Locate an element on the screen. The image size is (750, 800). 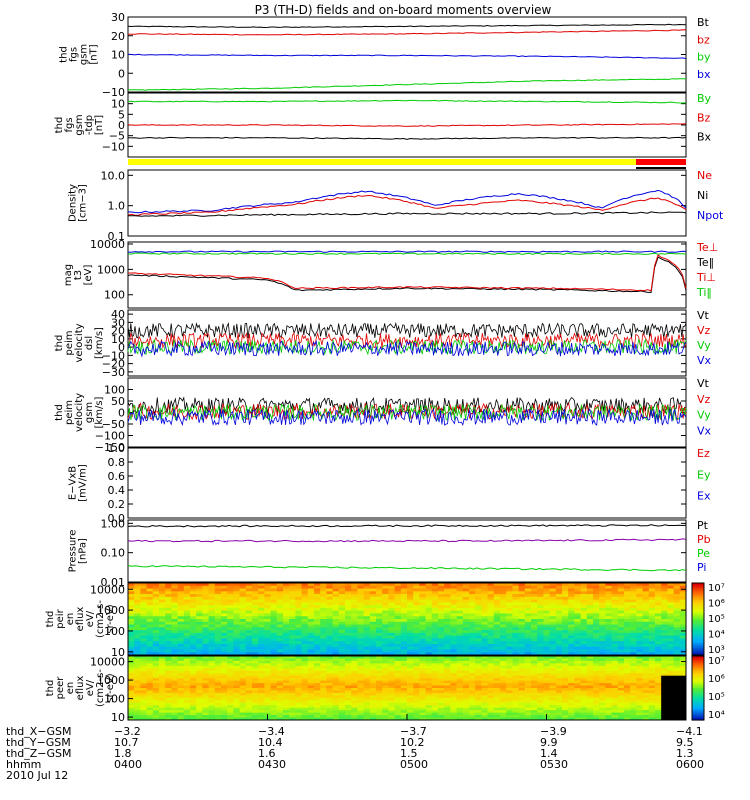
y-axis-label-line: [km/s] is located at coordinates (99, 412).